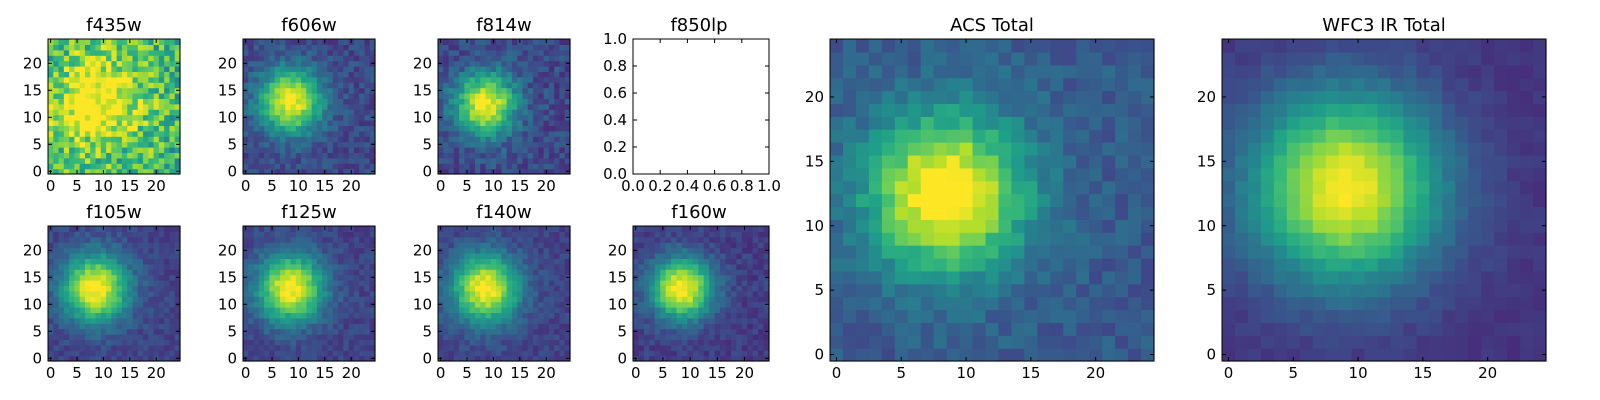 The height and width of the screenshot is (400, 1600). Describe the element at coordinates (246, 373) in the screenshot. I see `x-tick-label: 0` at that location.